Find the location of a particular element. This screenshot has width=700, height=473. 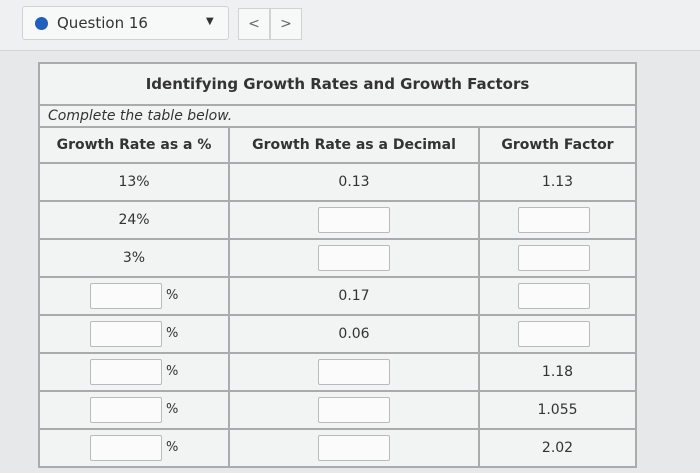

data-row: 3% is located at coordinates (338, 258).